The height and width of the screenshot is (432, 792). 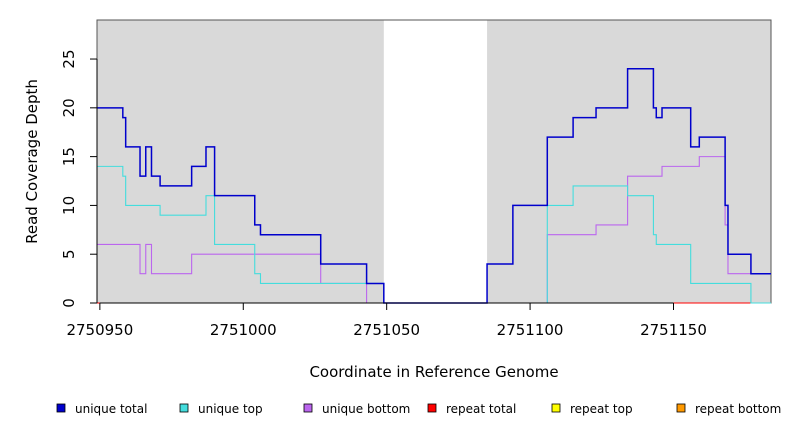 What do you see at coordinates (366, 409) in the screenshot?
I see `legend-label: unique bottom` at bounding box center [366, 409].